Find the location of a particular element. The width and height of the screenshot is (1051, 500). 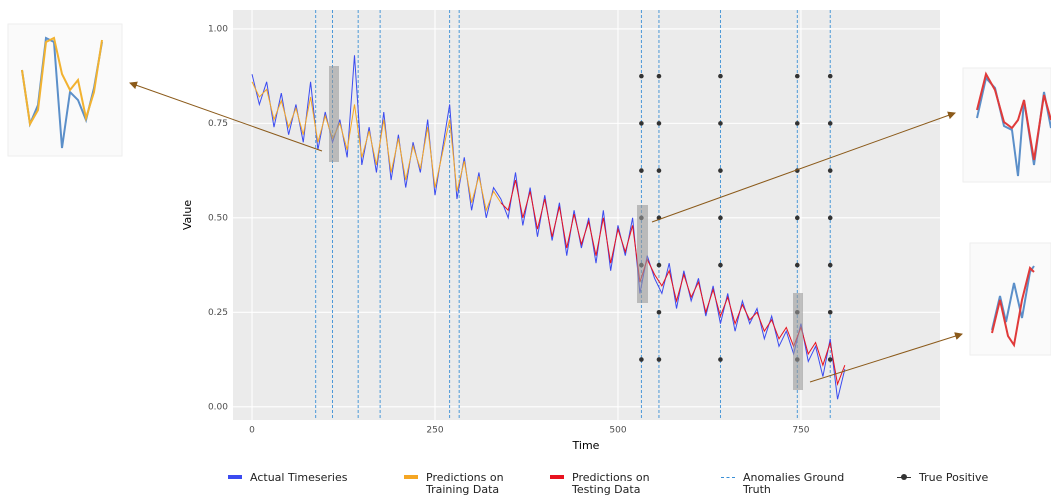

x-tick-label: 500 is located at coordinates (617, 431).